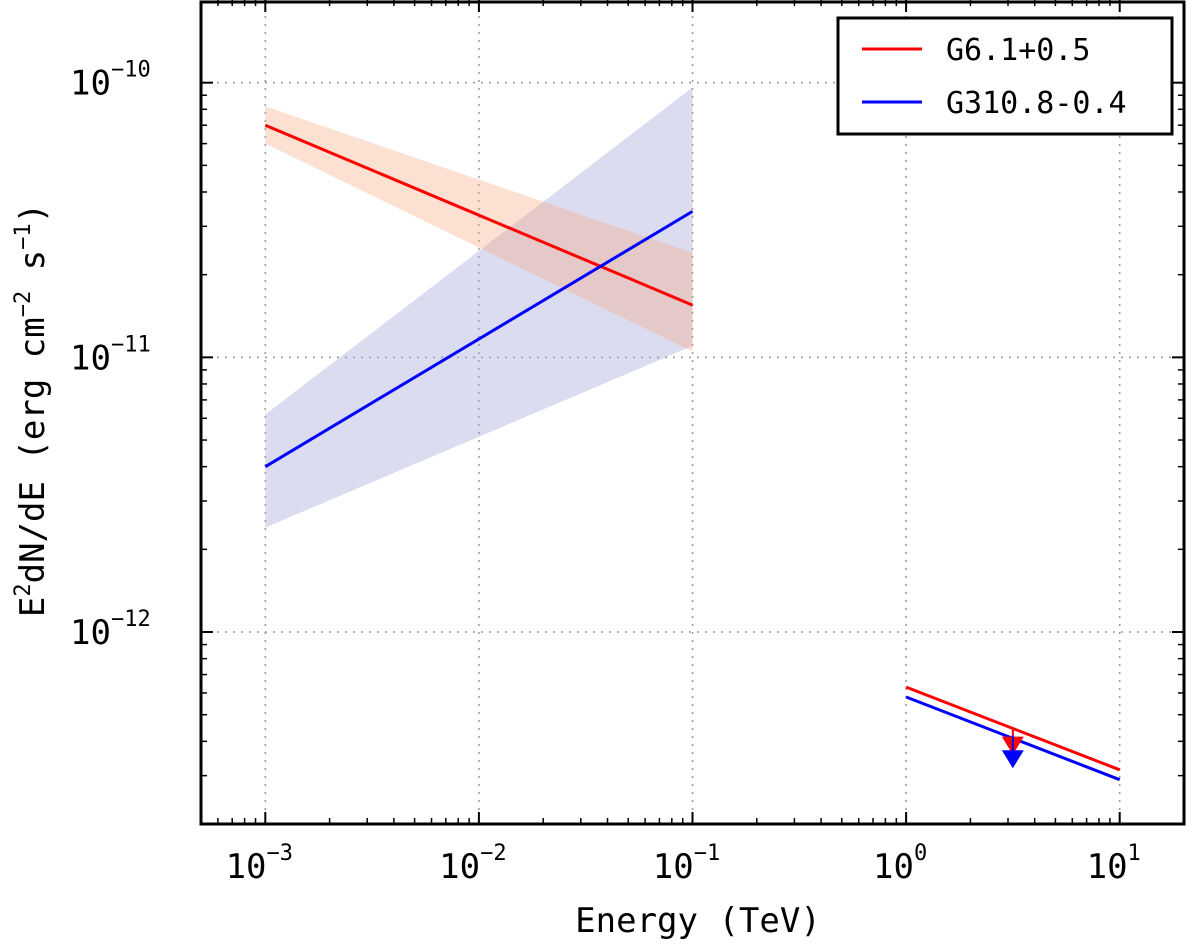 The image size is (1200, 946). I want to click on x-tick-label: 10⁻³, so click(259, 864).